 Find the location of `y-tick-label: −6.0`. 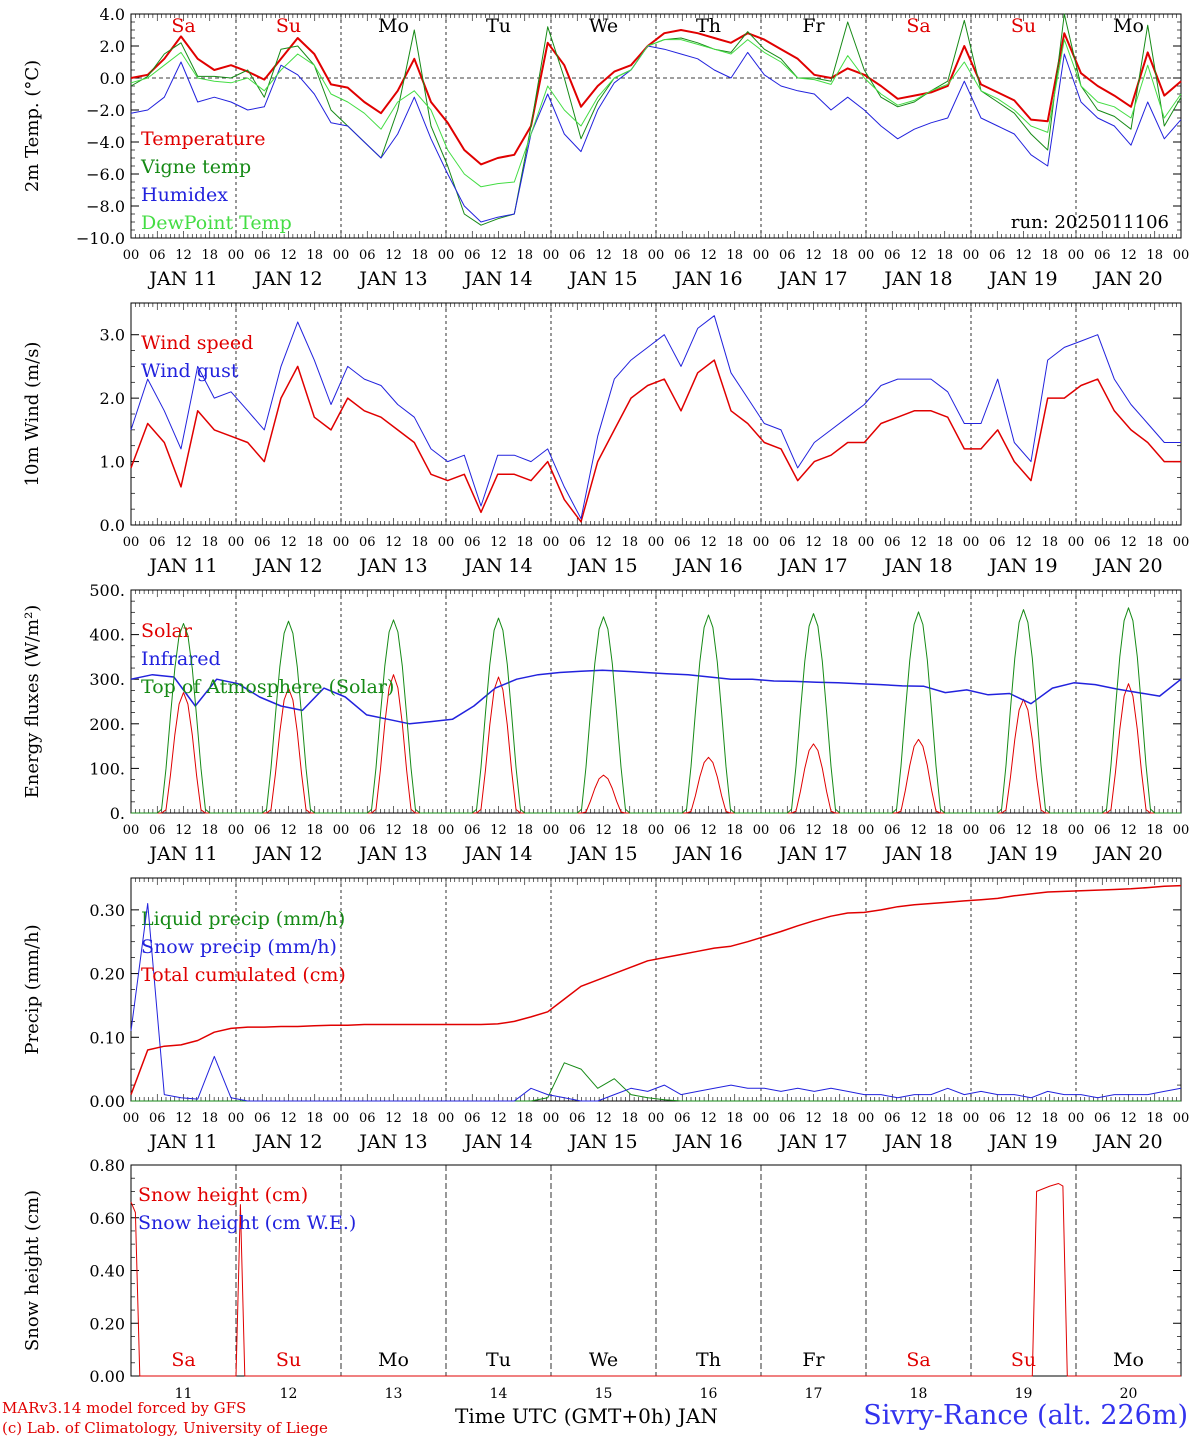

y-tick-label: −6.0 is located at coordinates (105, 174).